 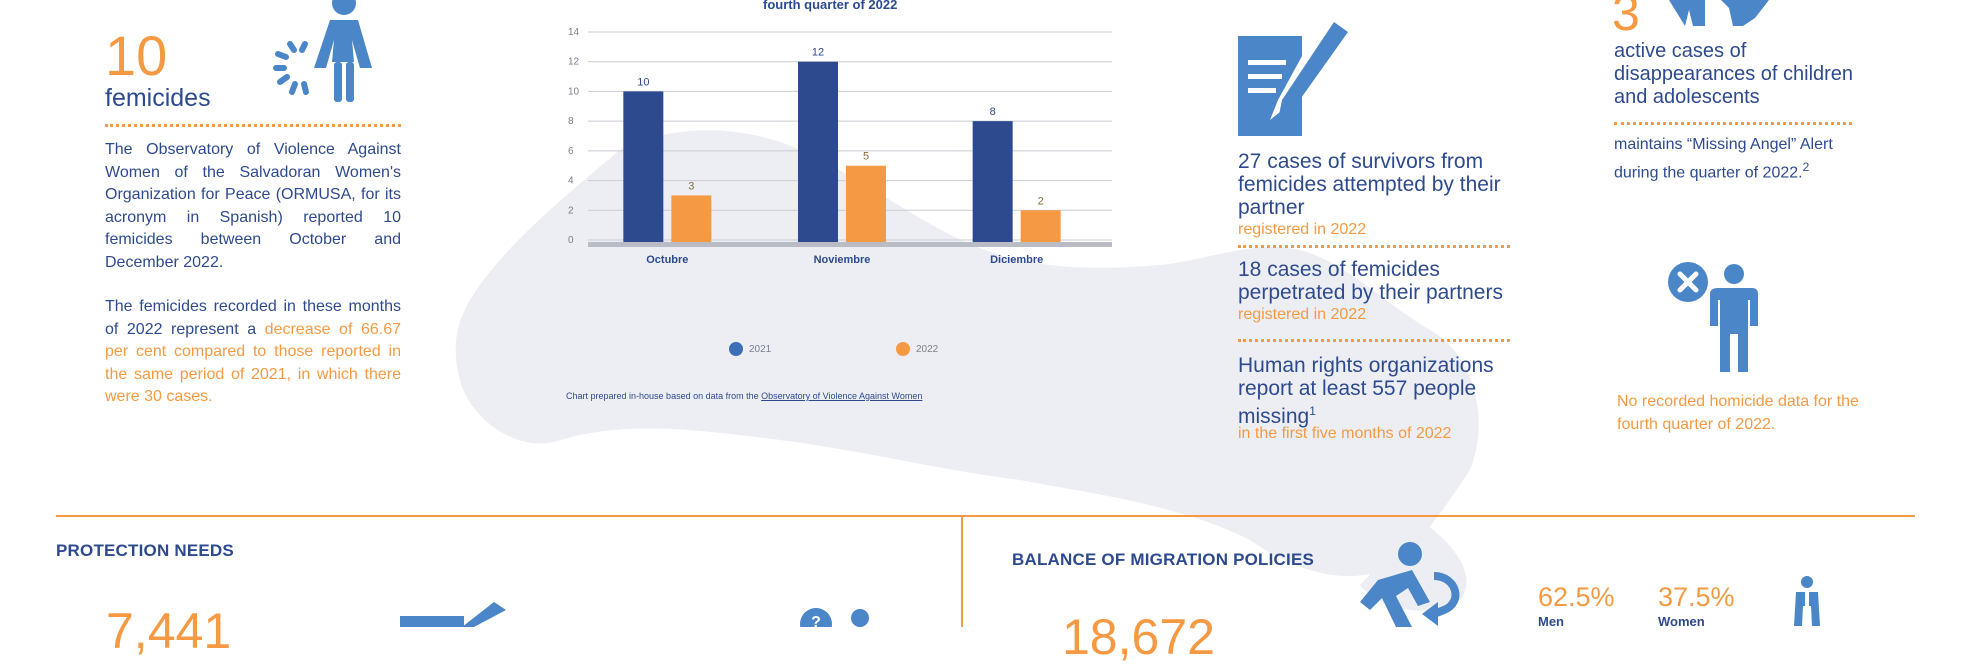 I want to click on chart-legend-label: 2022, so click(x=927, y=349).